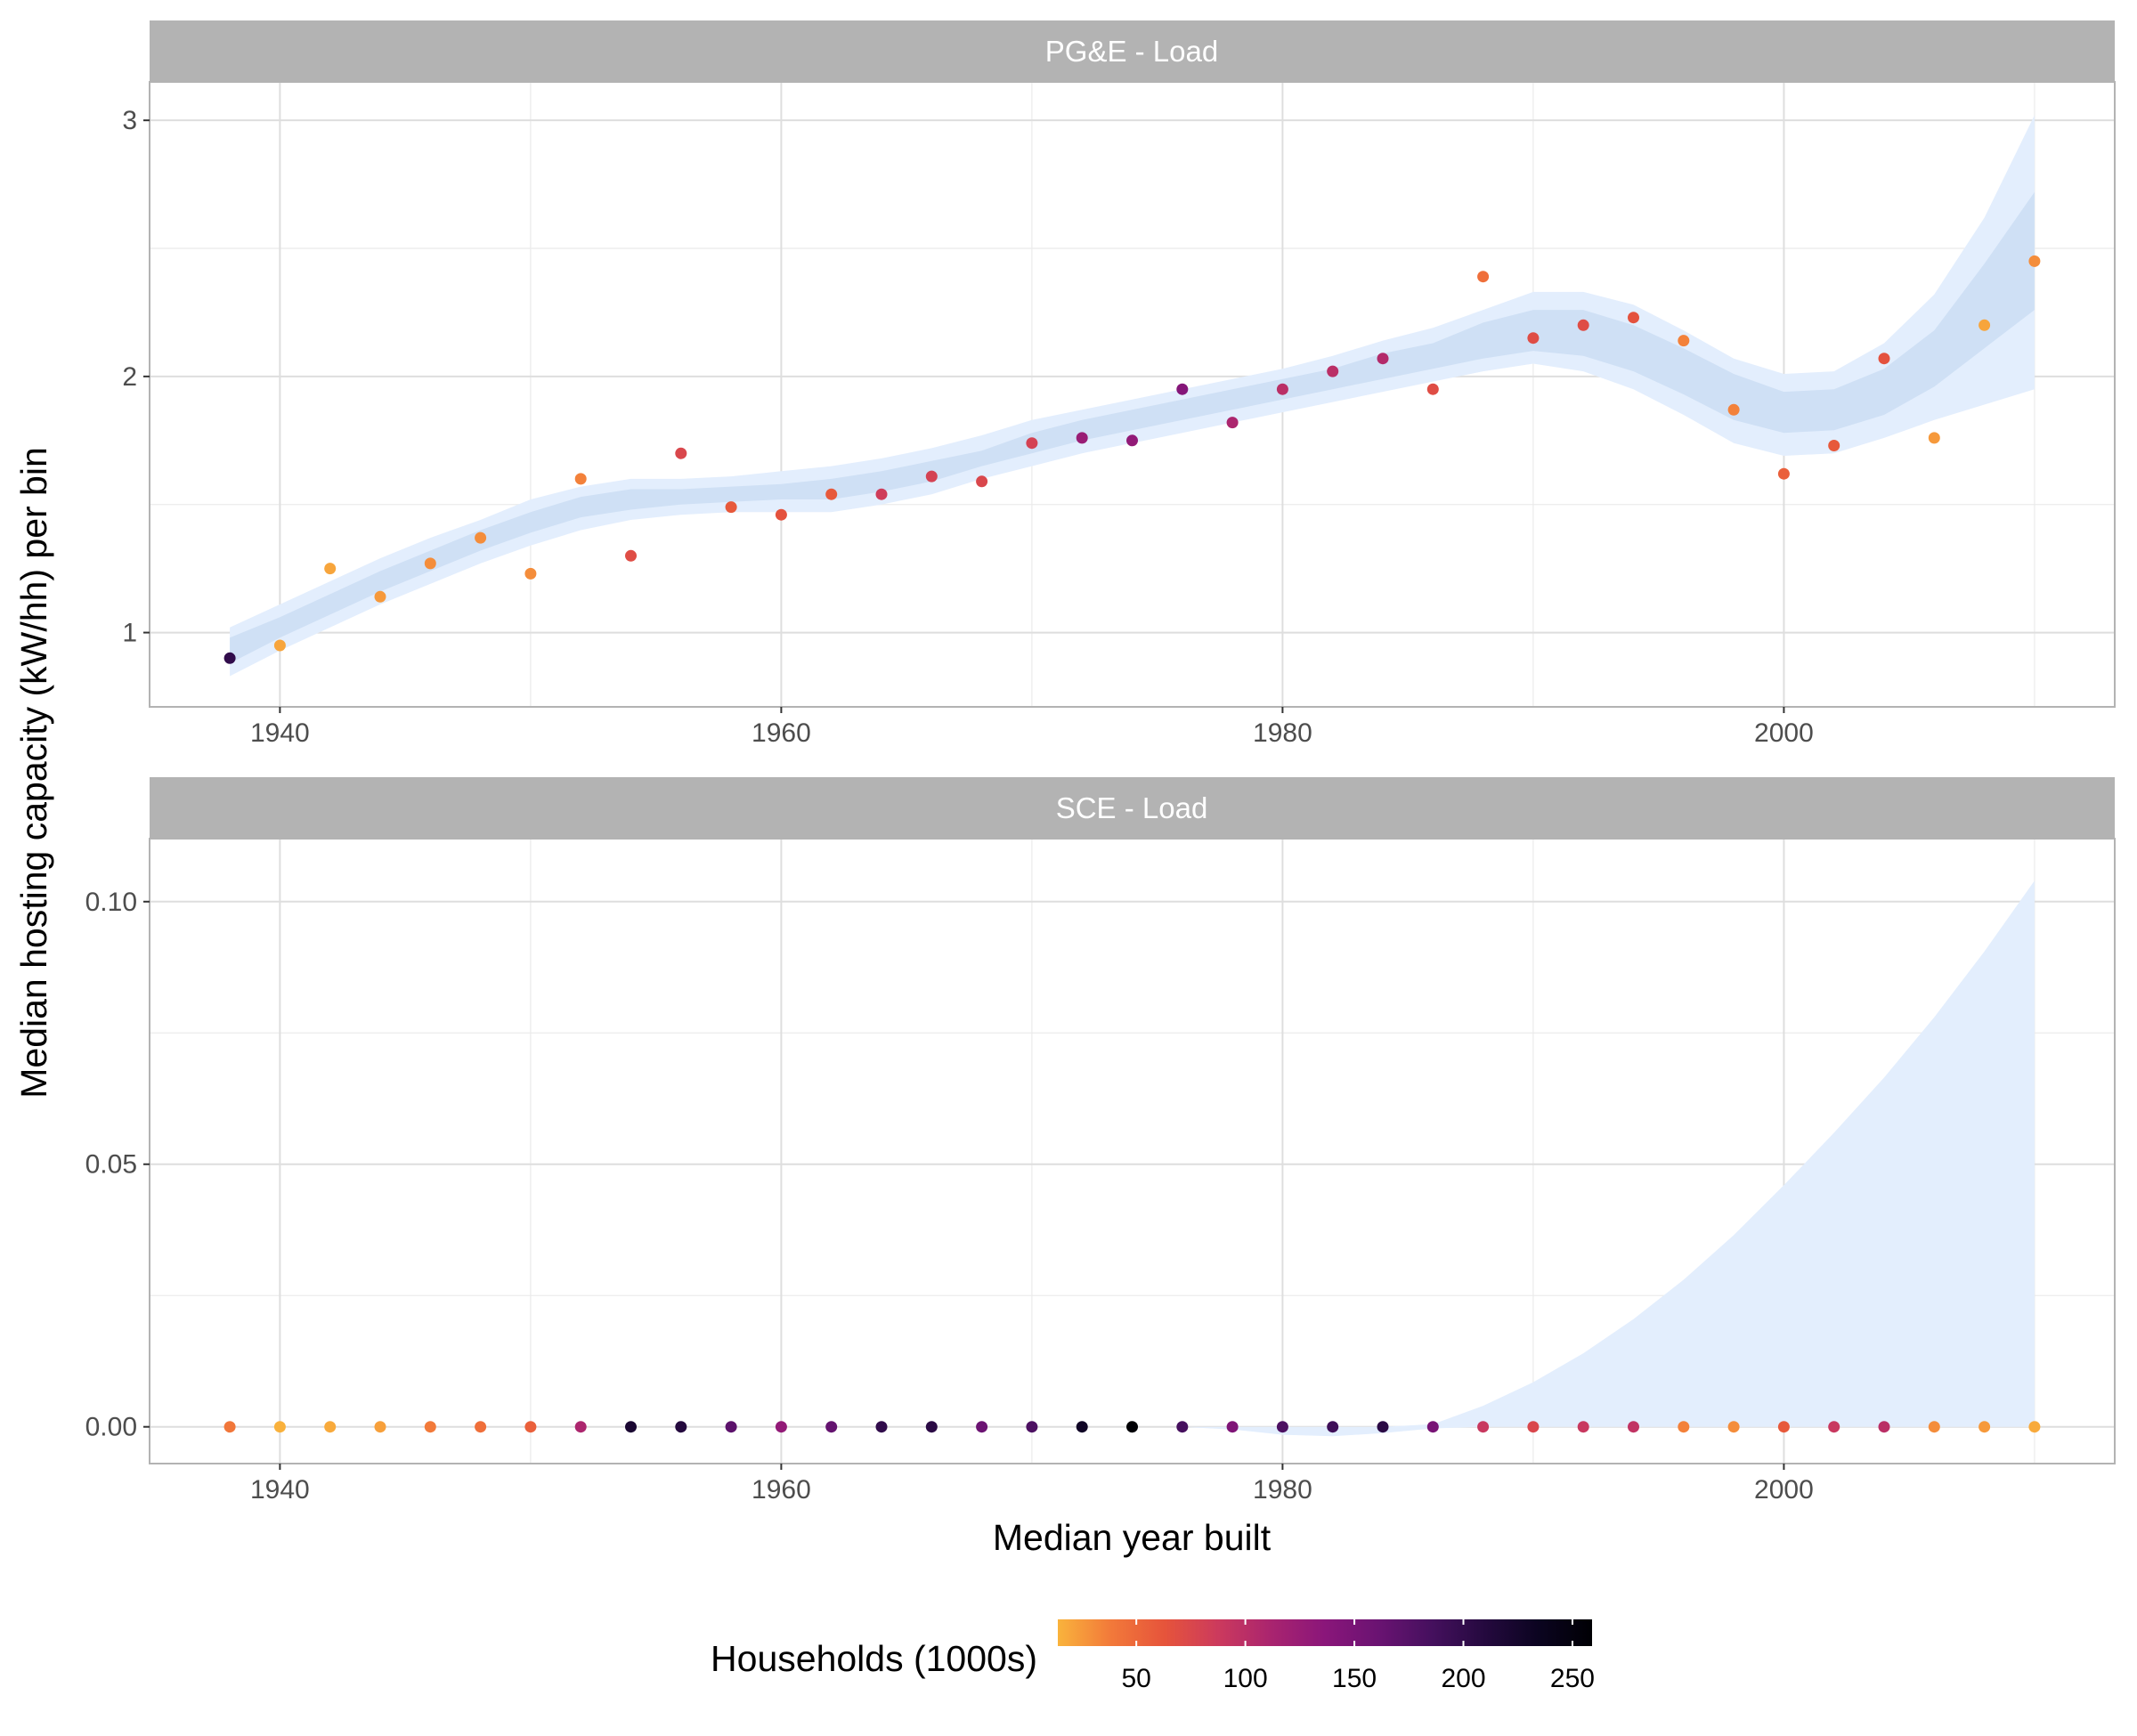 The width and height of the screenshot is (2137, 1736). I want to click on y-tick-label: 1, so click(129, 633).